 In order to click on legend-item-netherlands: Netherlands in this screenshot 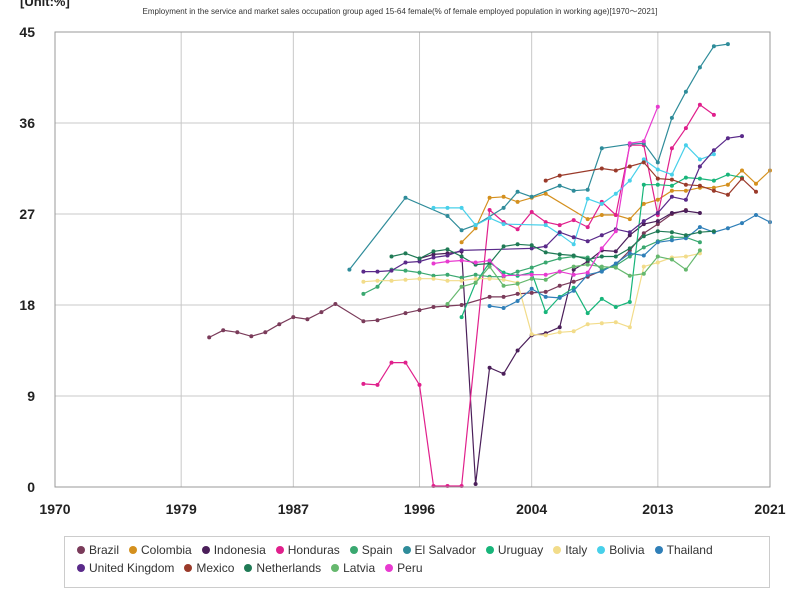, I will do `click(282, 568)`.